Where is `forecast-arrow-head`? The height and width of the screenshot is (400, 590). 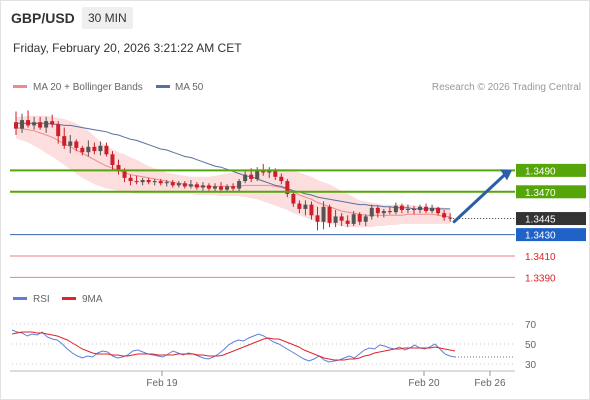 forecast-arrow-head is located at coordinates (506, 175).